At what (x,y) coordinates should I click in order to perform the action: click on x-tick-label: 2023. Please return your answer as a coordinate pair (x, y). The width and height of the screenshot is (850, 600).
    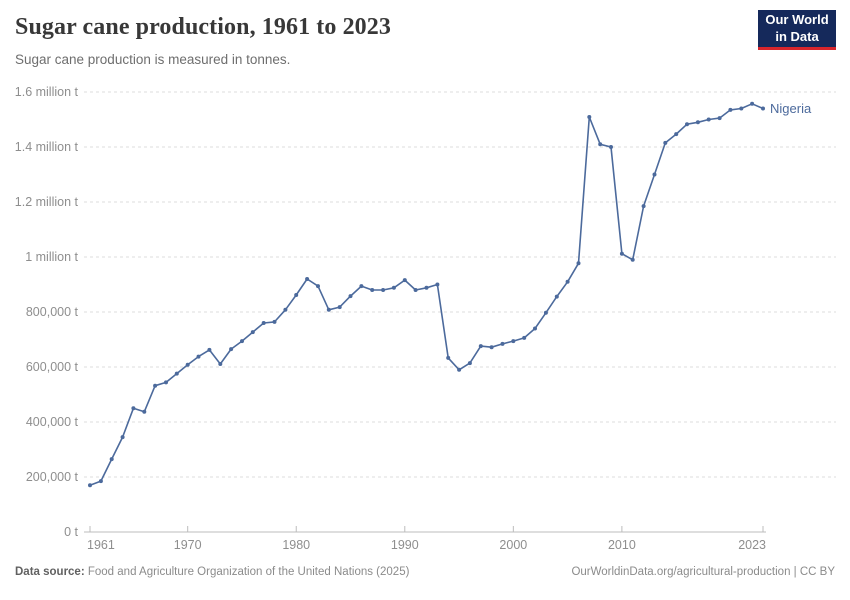
    Looking at the image, I should click on (752, 545).